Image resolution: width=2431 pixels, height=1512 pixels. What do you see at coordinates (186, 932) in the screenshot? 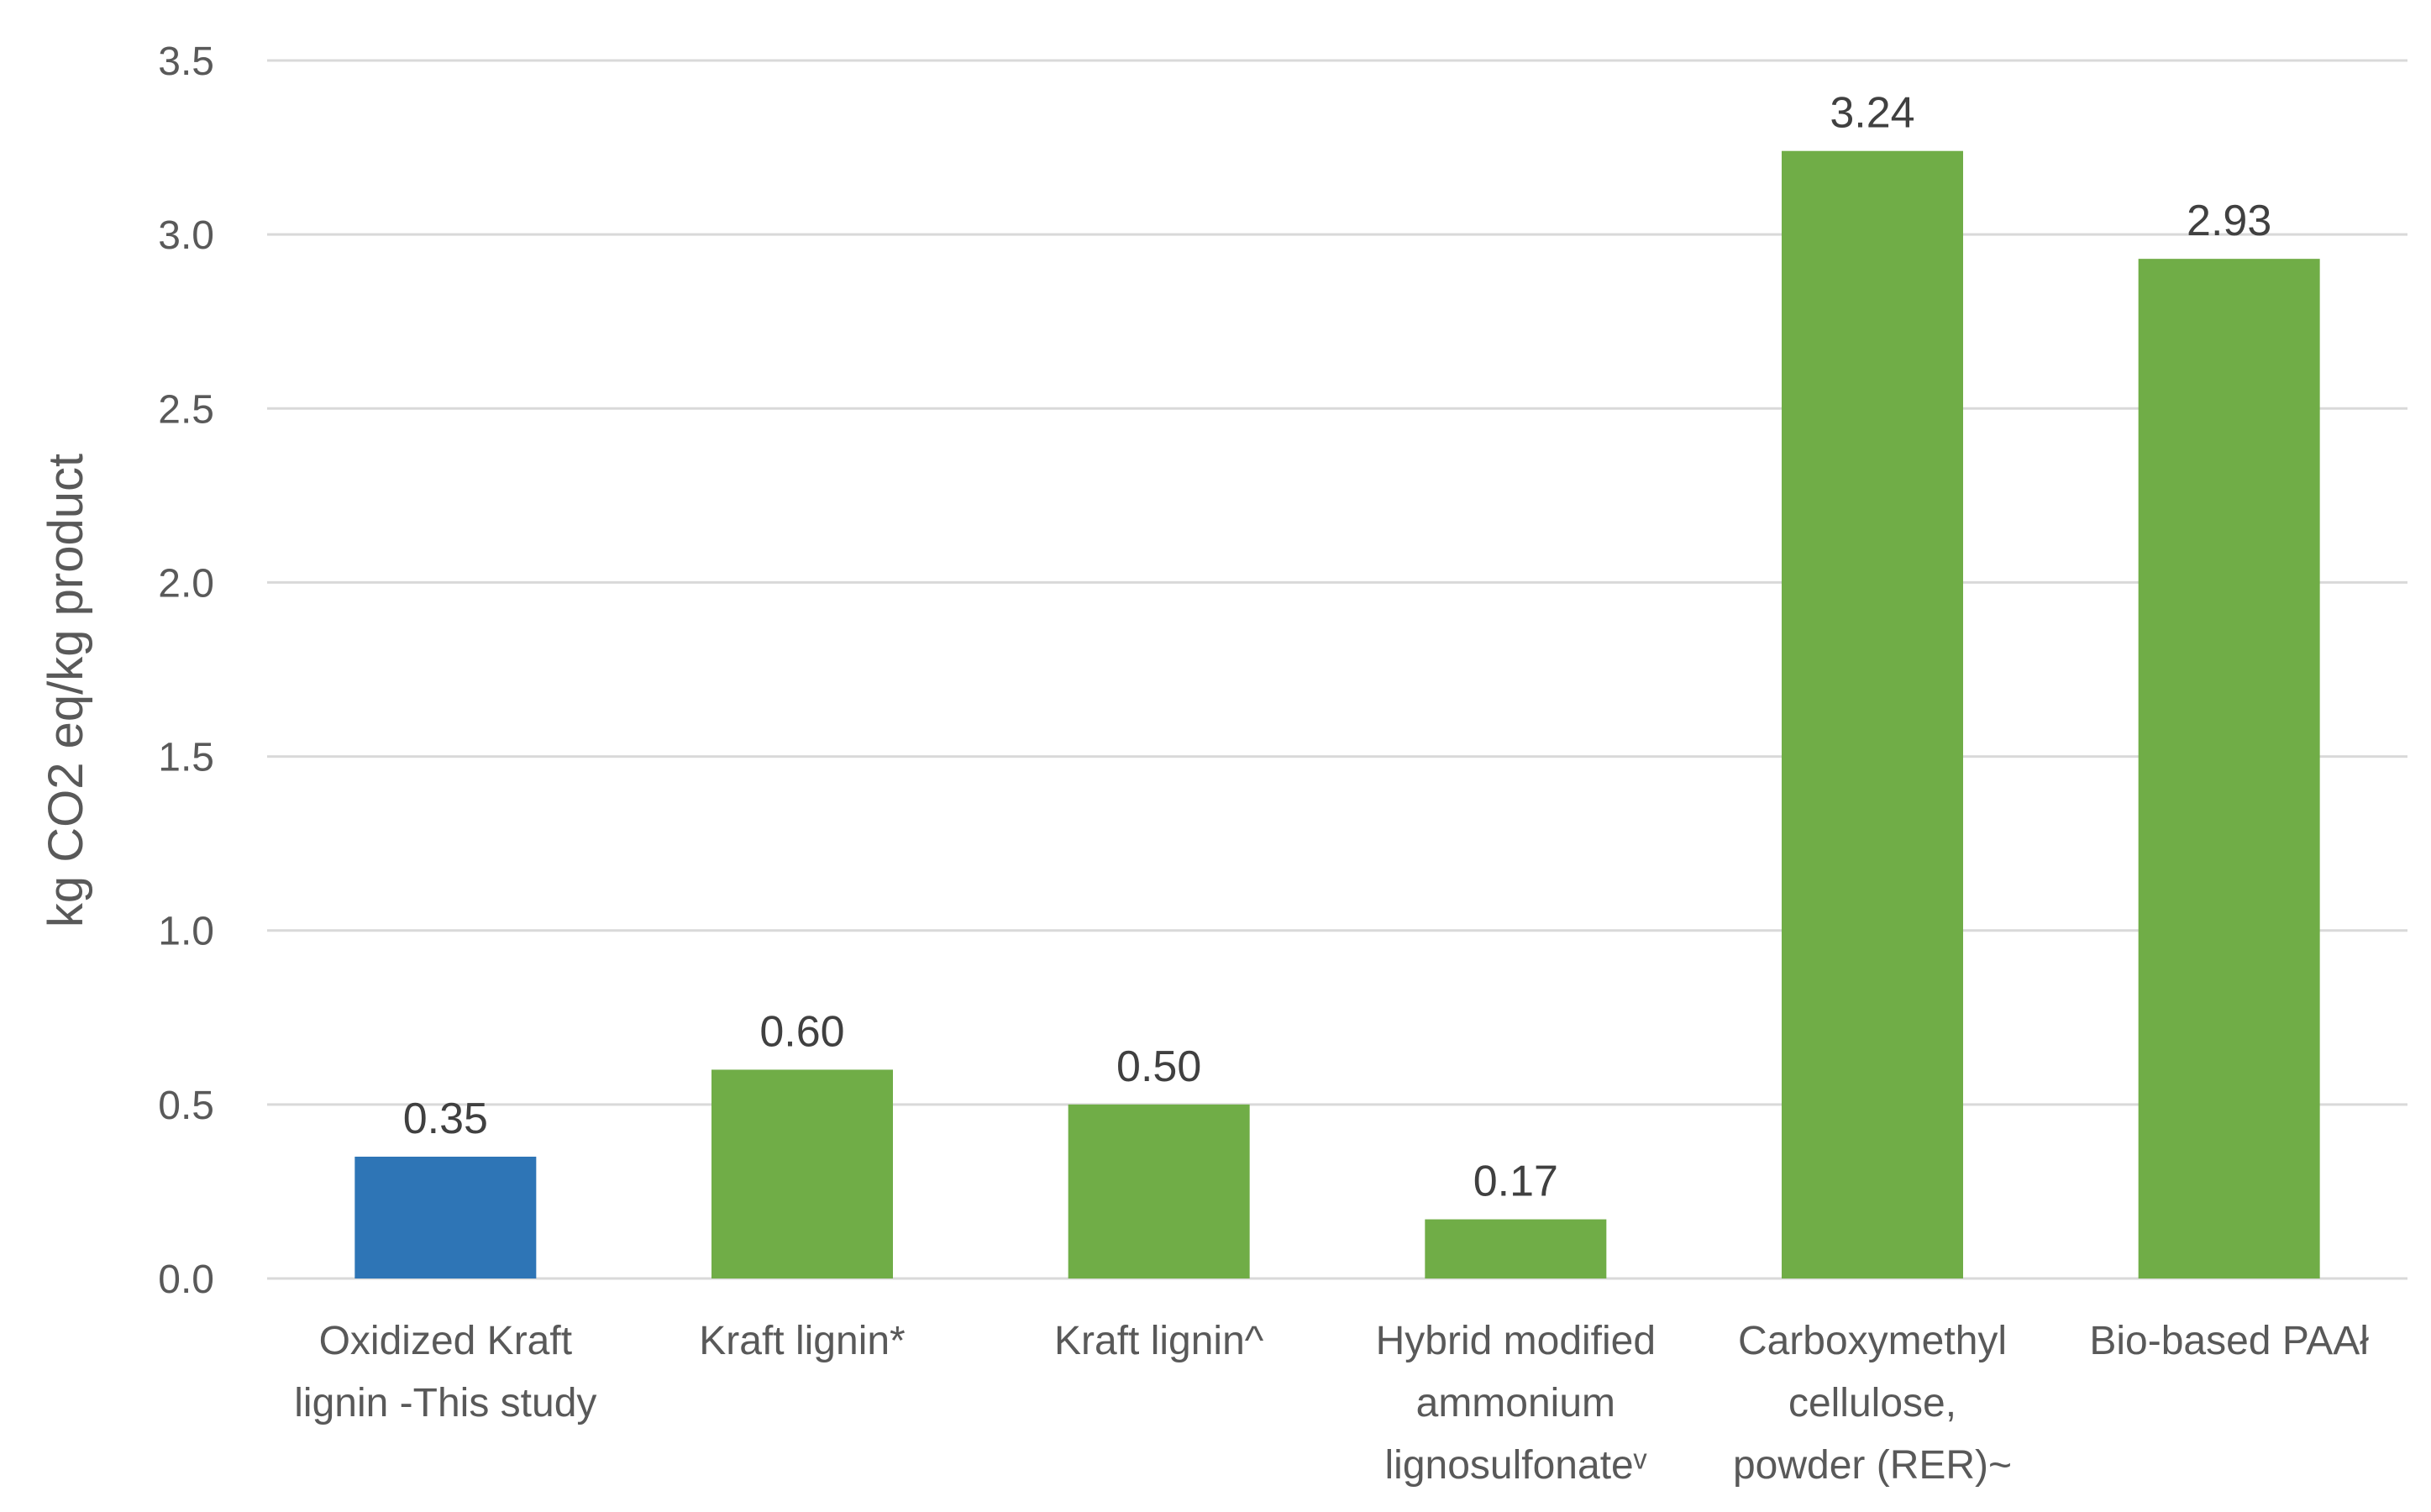
I see `y-tick-label: 1.0` at bounding box center [186, 932].